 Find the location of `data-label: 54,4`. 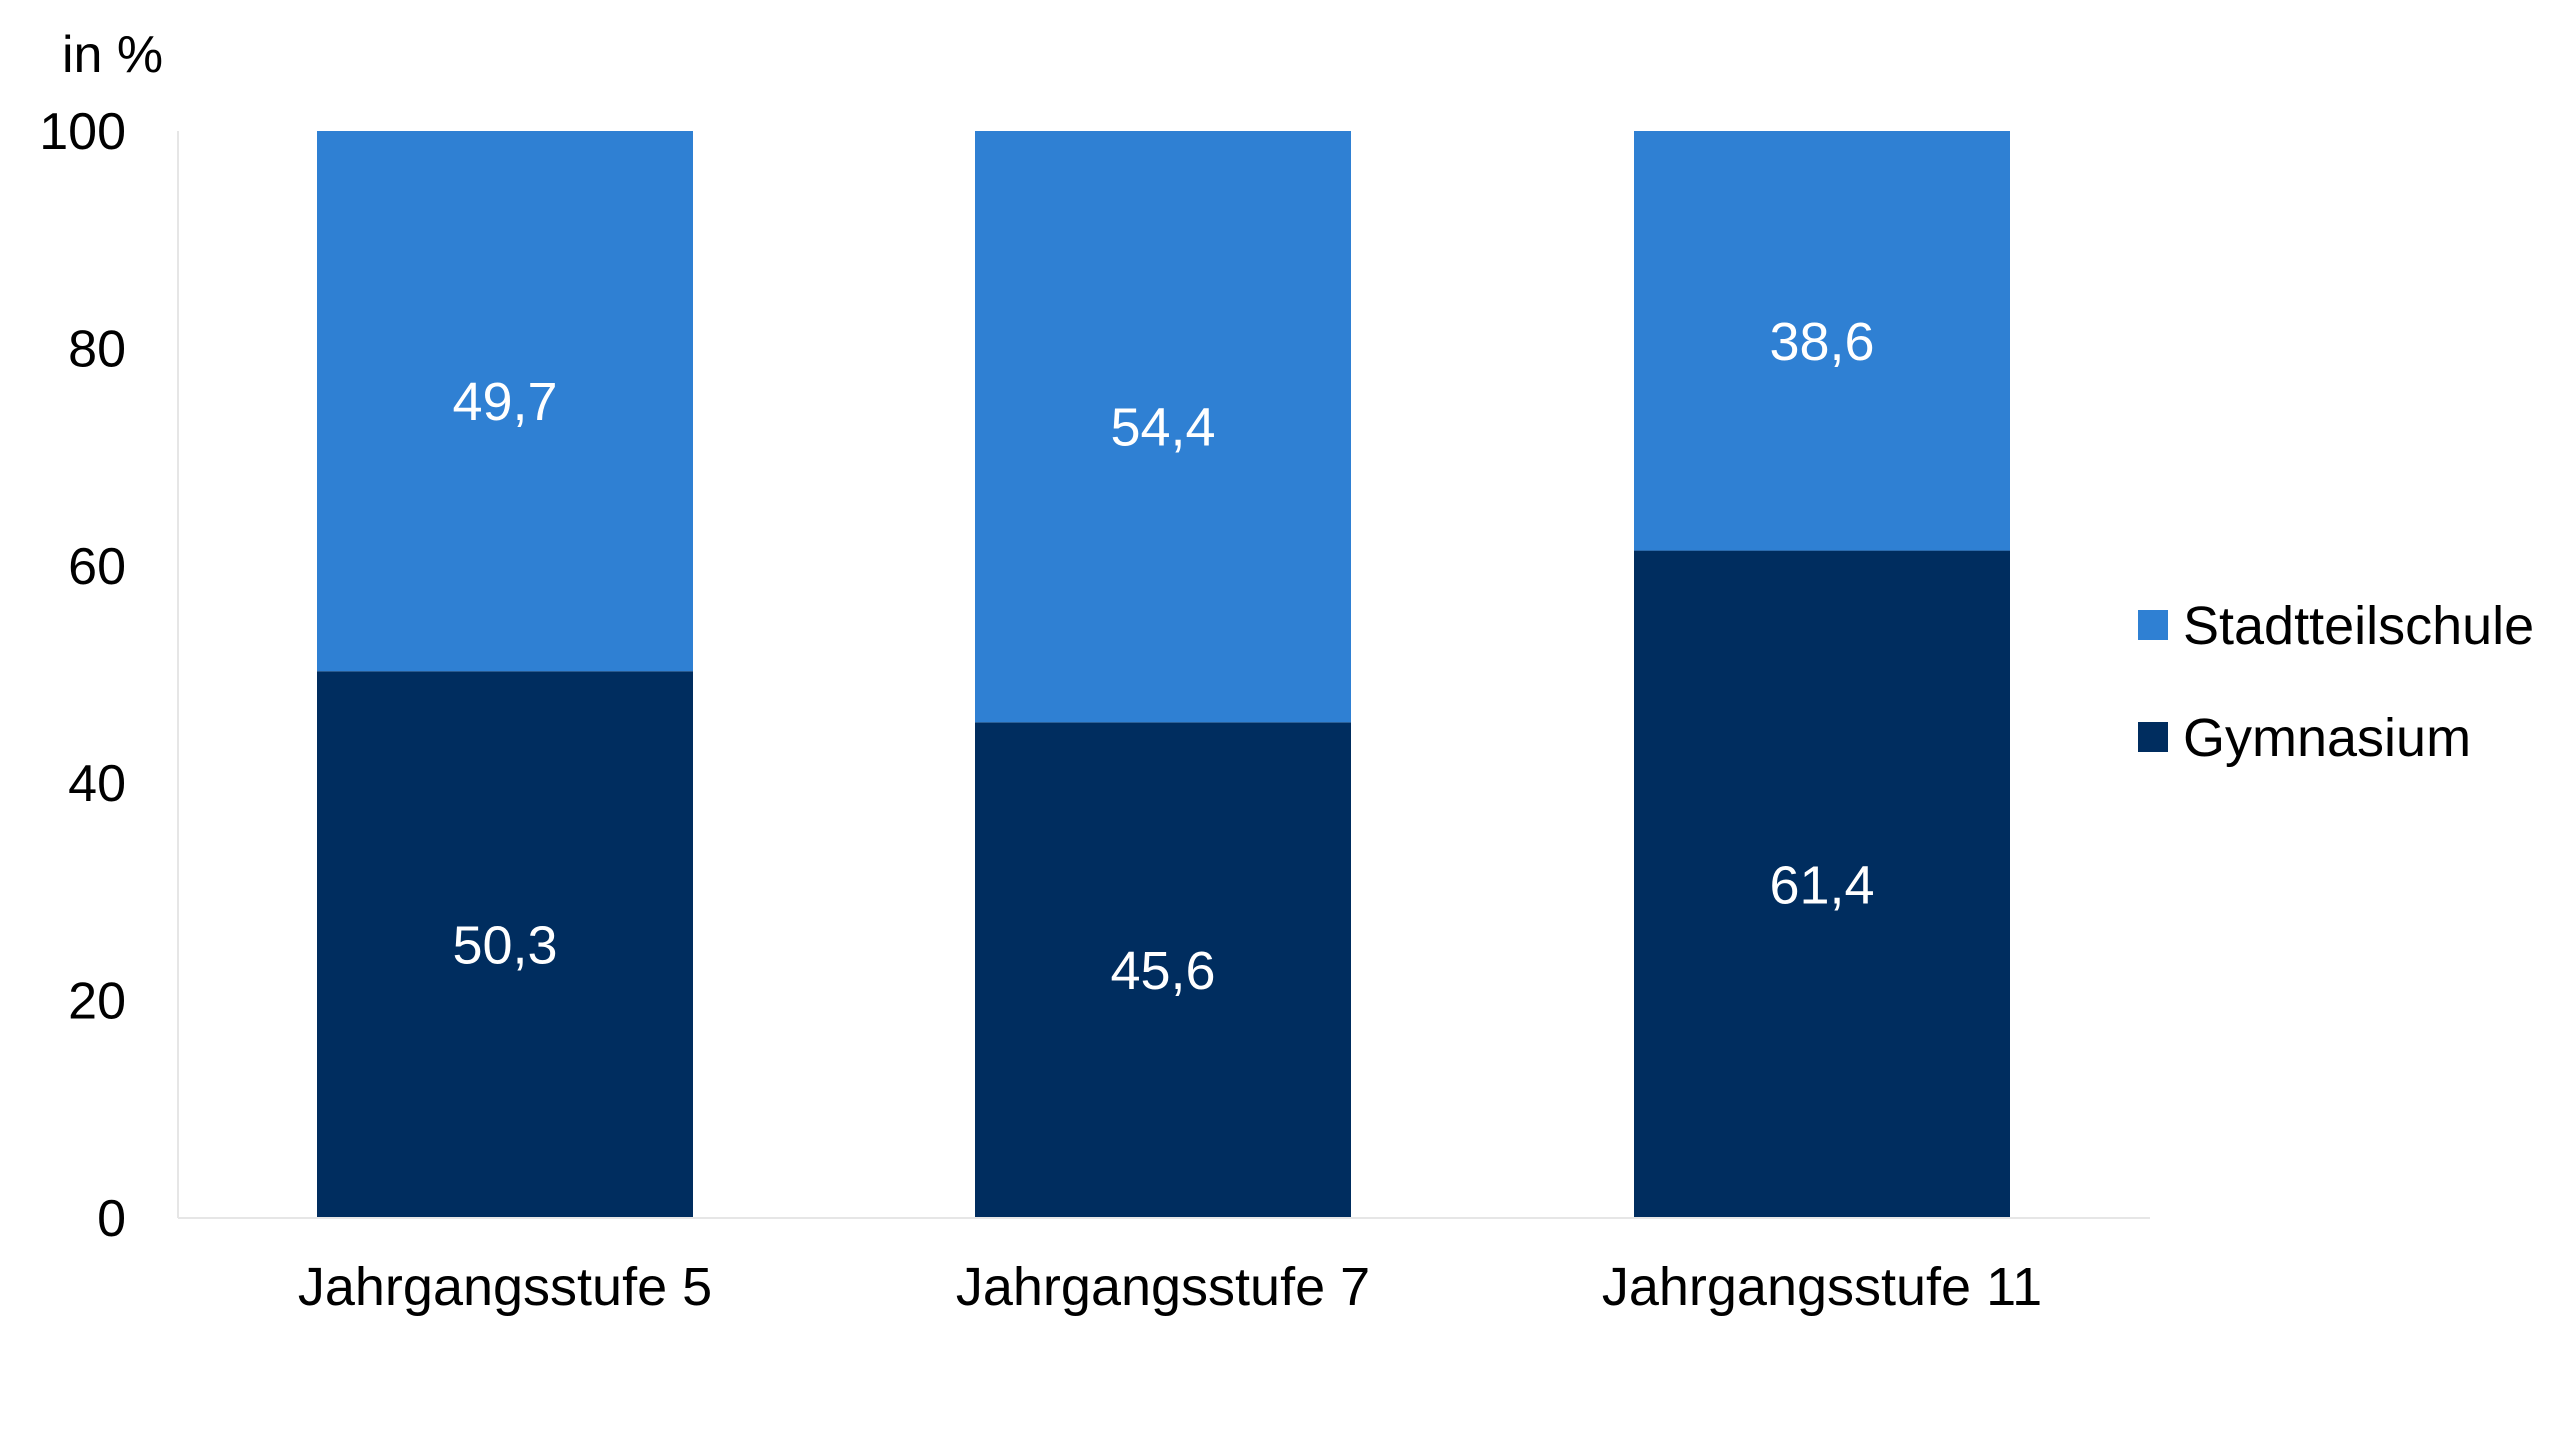

data-label: 54,4 is located at coordinates (1162, 428).